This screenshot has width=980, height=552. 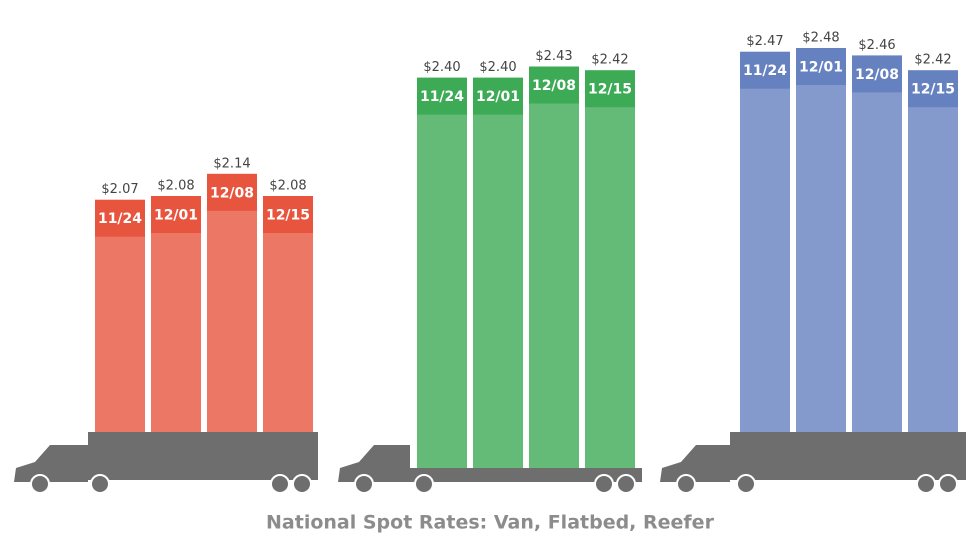 I want to click on value-label: $2.47, so click(x=764, y=41).